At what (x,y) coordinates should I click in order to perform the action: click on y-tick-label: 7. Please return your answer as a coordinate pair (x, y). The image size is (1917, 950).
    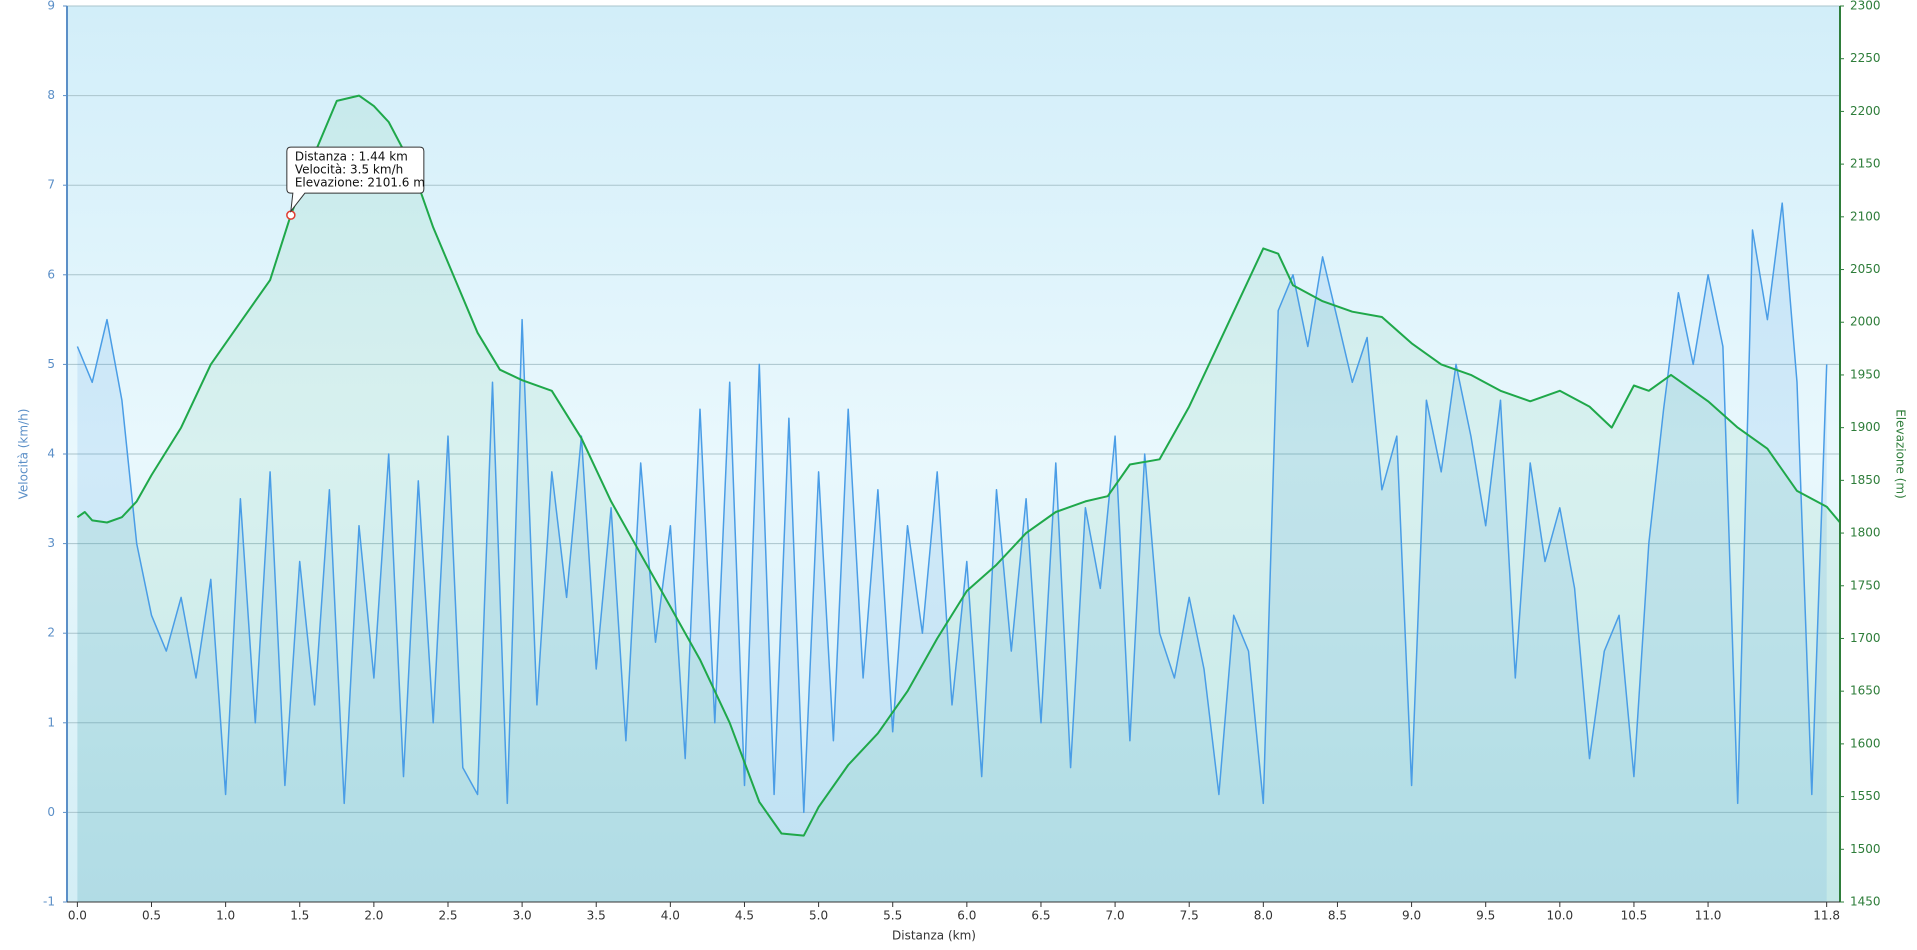
    Looking at the image, I should click on (51, 185).